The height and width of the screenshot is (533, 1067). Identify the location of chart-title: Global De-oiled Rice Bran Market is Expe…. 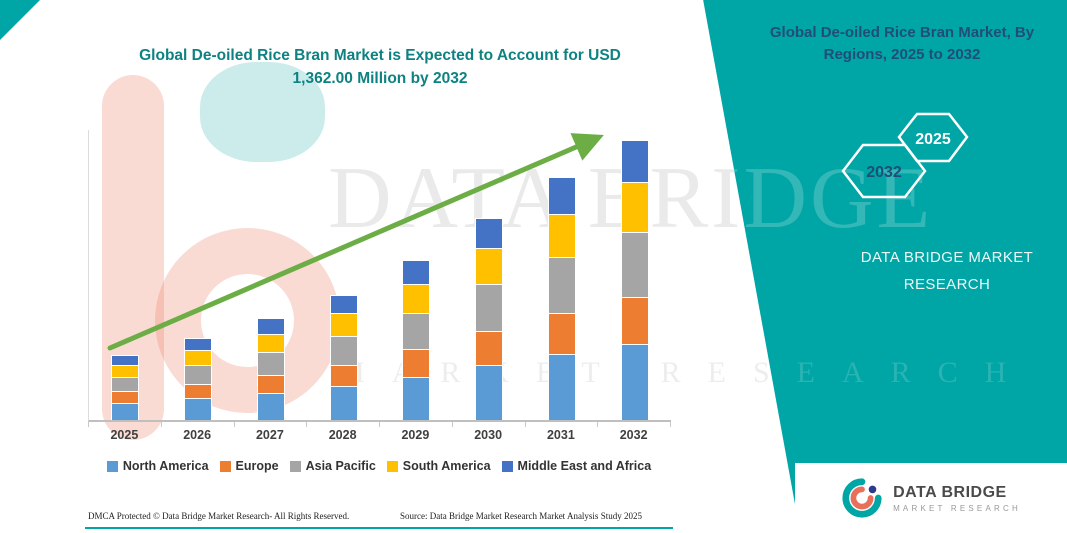
(380, 67).